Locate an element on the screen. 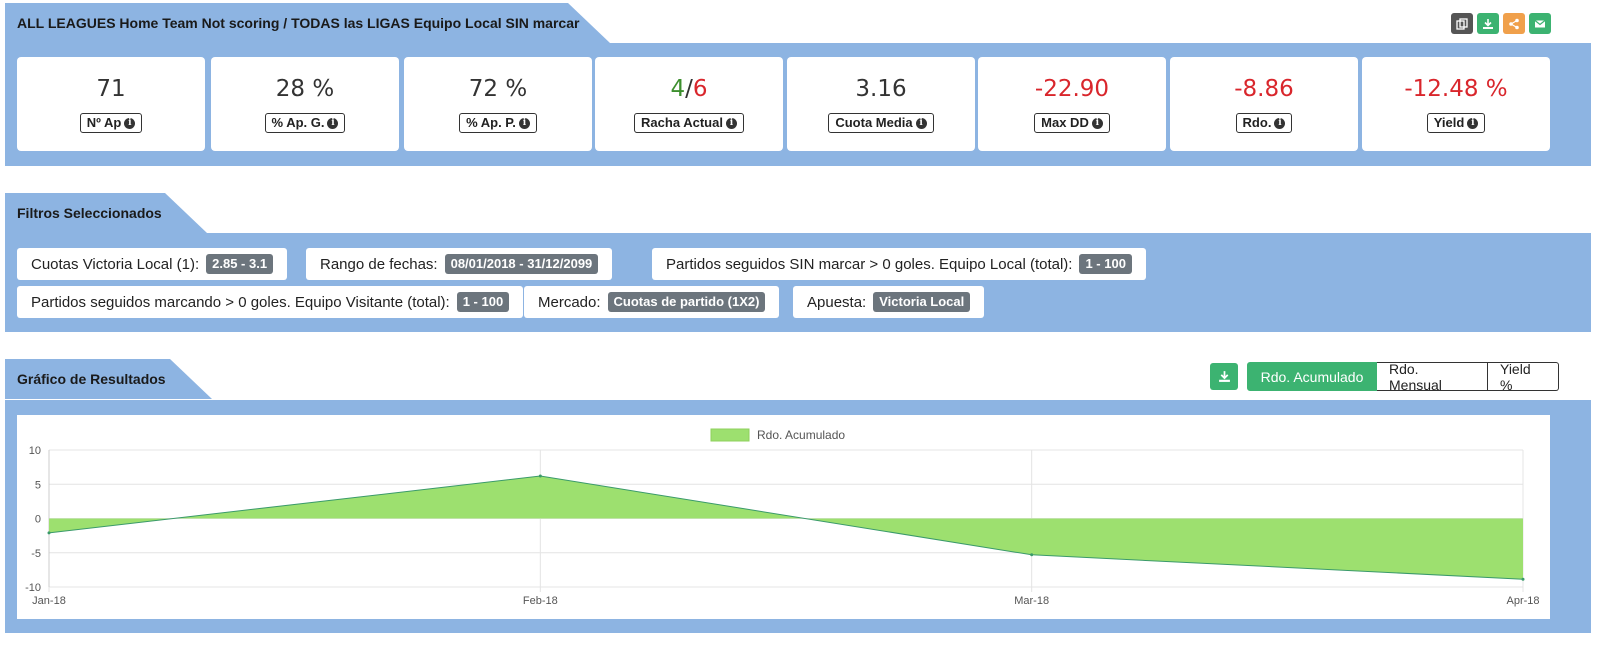  stat-card: -22.90 Max DD i is located at coordinates (1072, 104).